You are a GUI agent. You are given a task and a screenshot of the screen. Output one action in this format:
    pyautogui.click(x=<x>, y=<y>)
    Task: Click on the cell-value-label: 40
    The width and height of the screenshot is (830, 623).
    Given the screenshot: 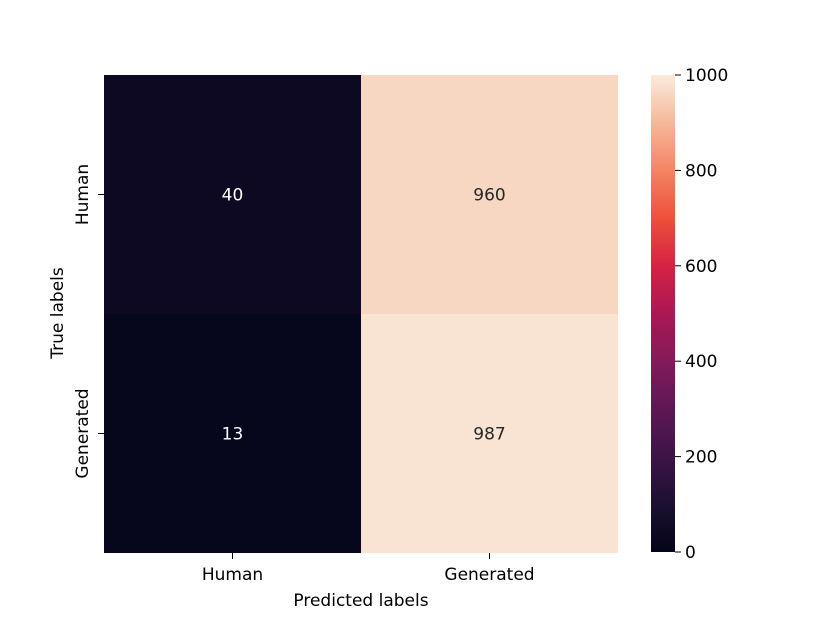 What is the action you would take?
    pyautogui.click(x=233, y=196)
    